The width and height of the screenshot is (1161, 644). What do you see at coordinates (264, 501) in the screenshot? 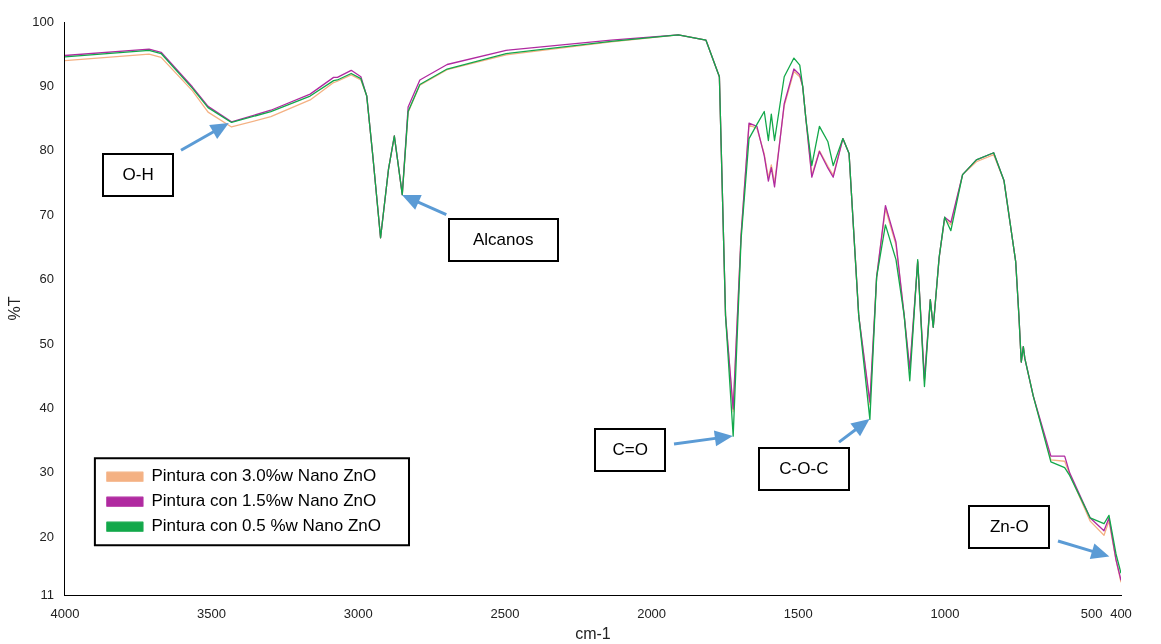
I see `legend-label: Pintura con 1.5%w Nano ZnO` at bounding box center [264, 501].